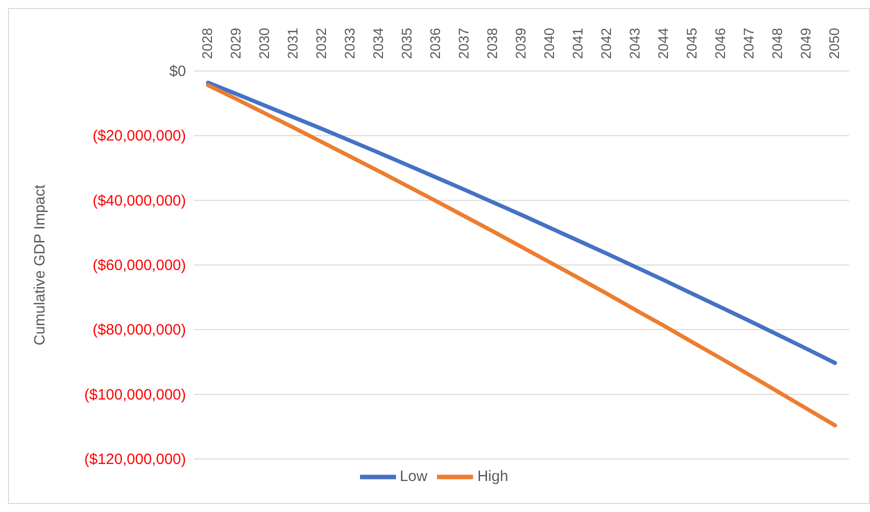 This screenshot has width=870, height=512. What do you see at coordinates (834, 43) in the screenshot?
I see `x-tick-label: 2050` at bounding box center [834, 43].